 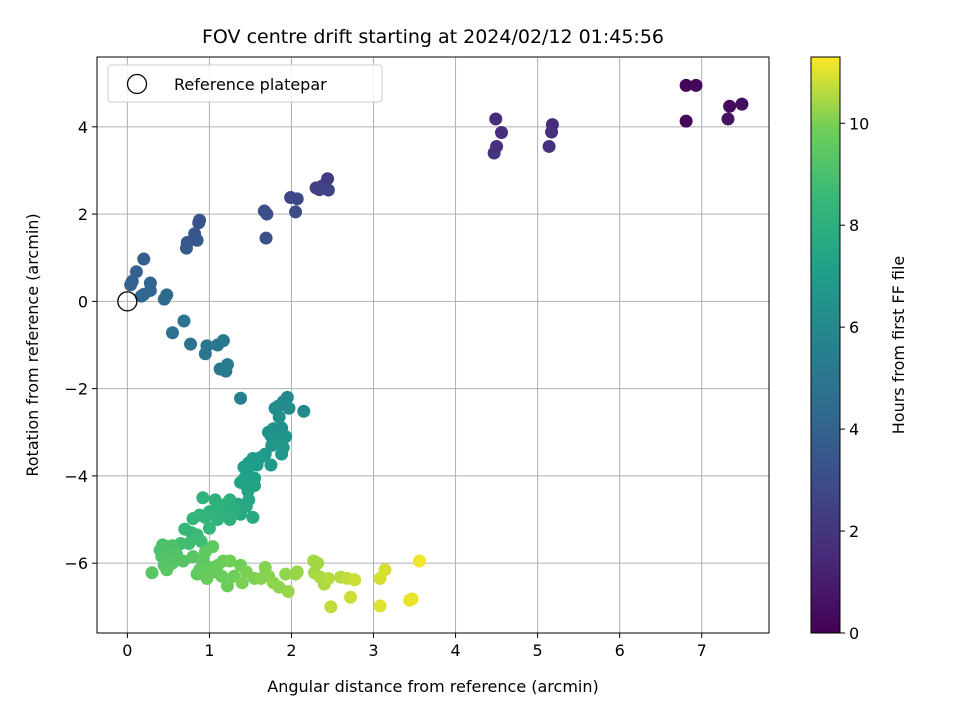 I want to click on legend-label: Reference platepar, so click(x=250, y=84).